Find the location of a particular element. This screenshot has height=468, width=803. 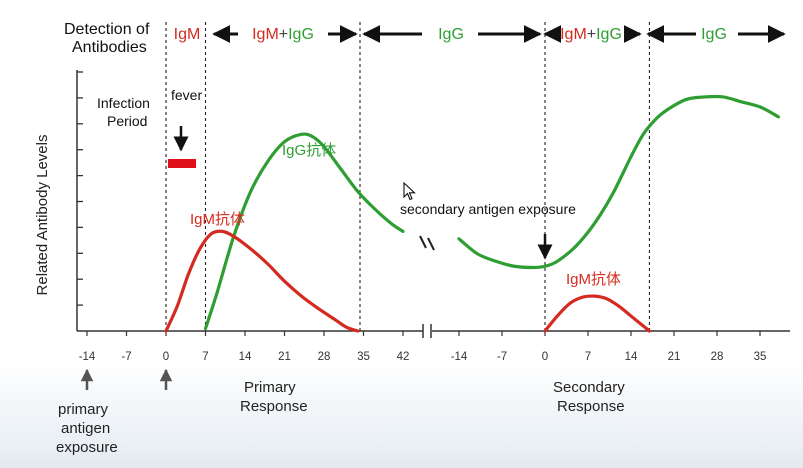

igm-antibody-secondary-label: IgM抗体 is located at coordinates (593, 279).